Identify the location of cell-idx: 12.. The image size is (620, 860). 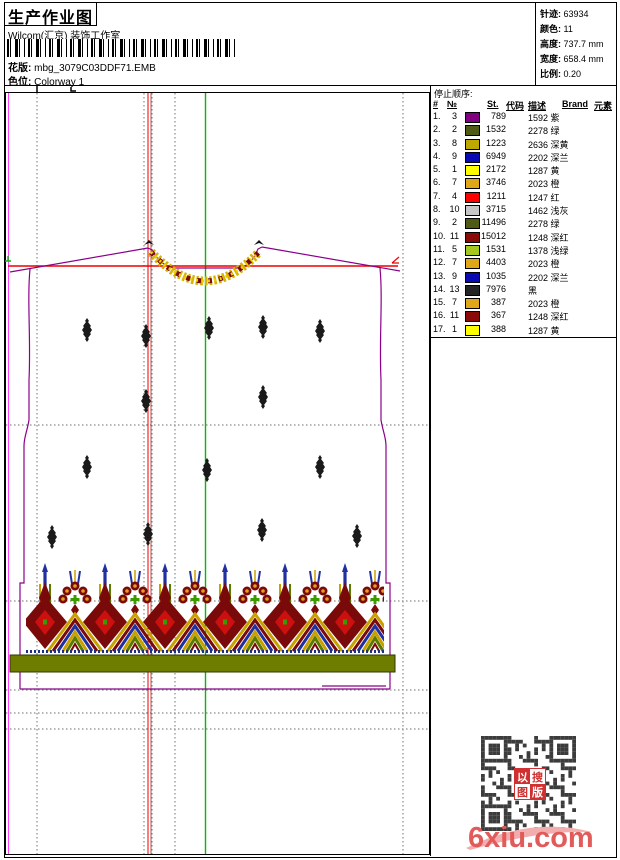
(439, 262).